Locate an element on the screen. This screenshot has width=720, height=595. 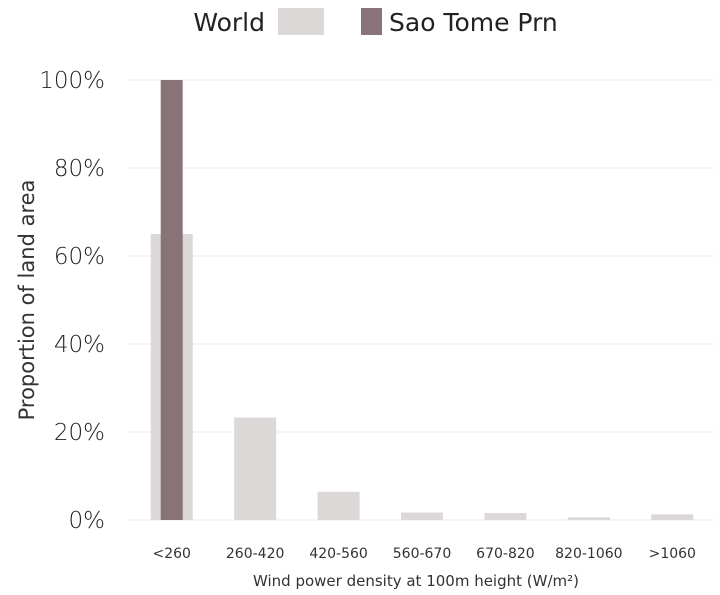
bar-sao-tome is located at coordinates (171, 300).